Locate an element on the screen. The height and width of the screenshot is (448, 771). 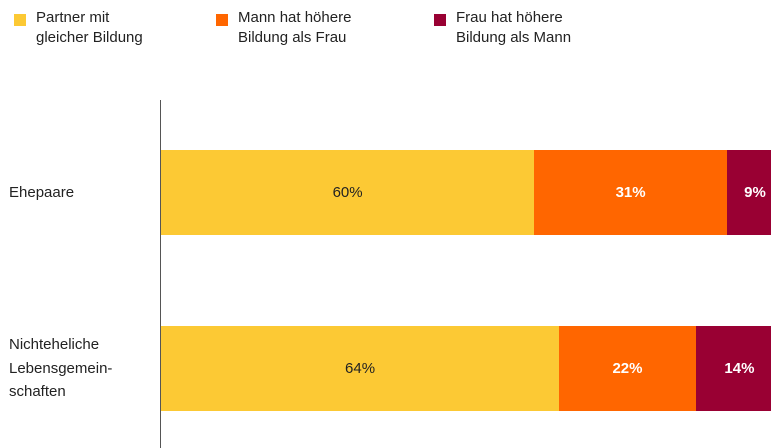
legend-label: Mann hat höhere Bildung als Frau is located at coordinates (295, 27).